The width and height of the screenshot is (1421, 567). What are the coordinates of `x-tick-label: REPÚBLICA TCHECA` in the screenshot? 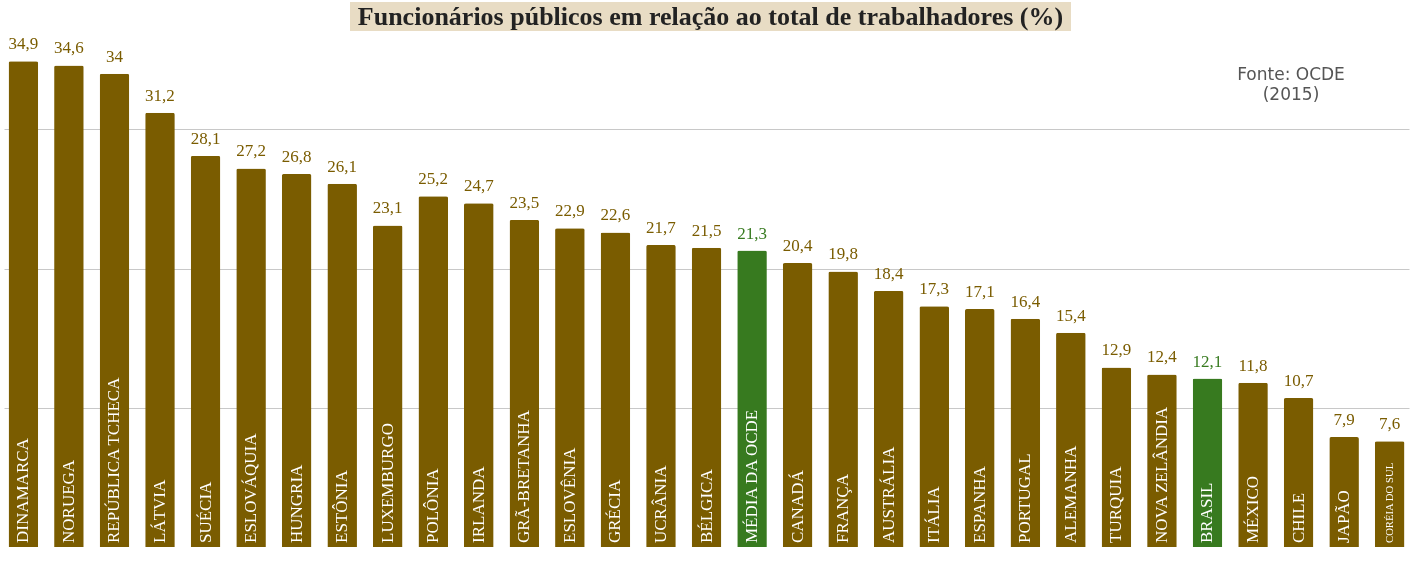 It's located at (114, 459).